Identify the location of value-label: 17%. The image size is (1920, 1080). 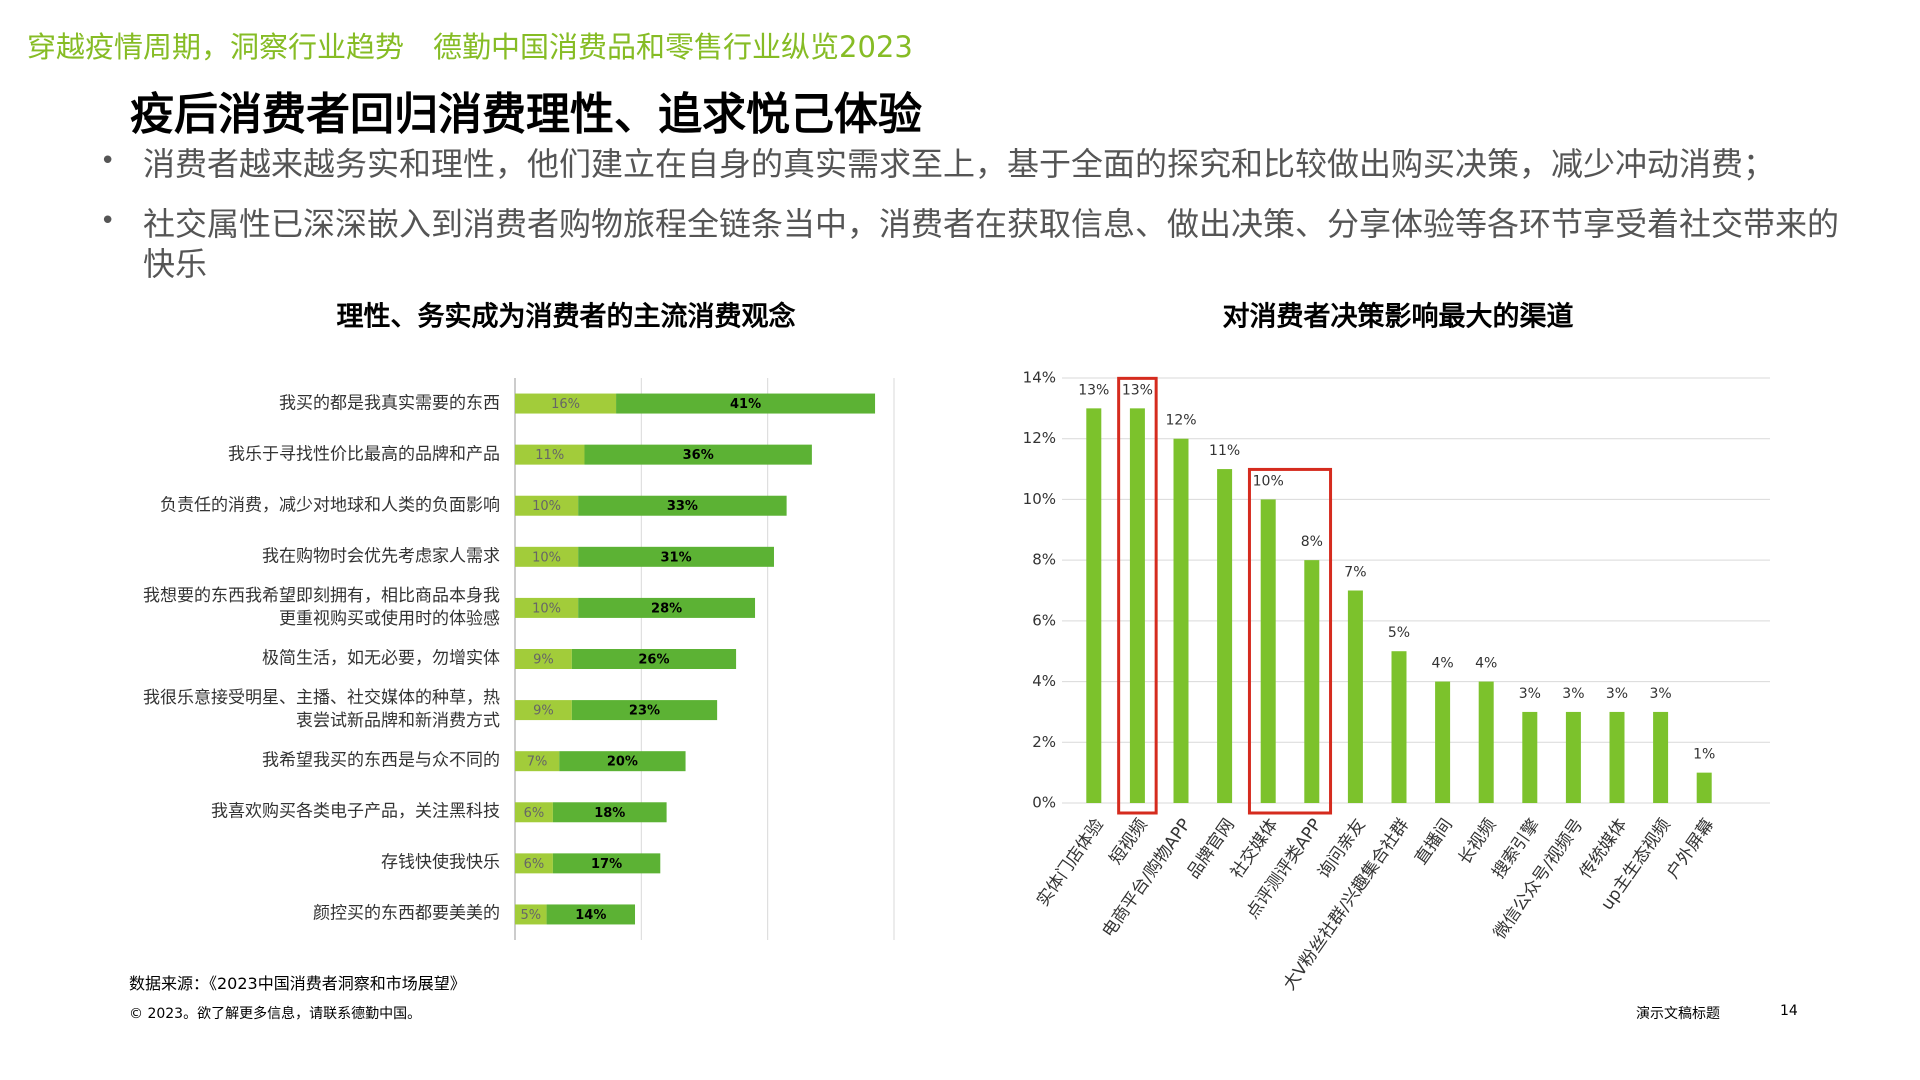
(606, 864).